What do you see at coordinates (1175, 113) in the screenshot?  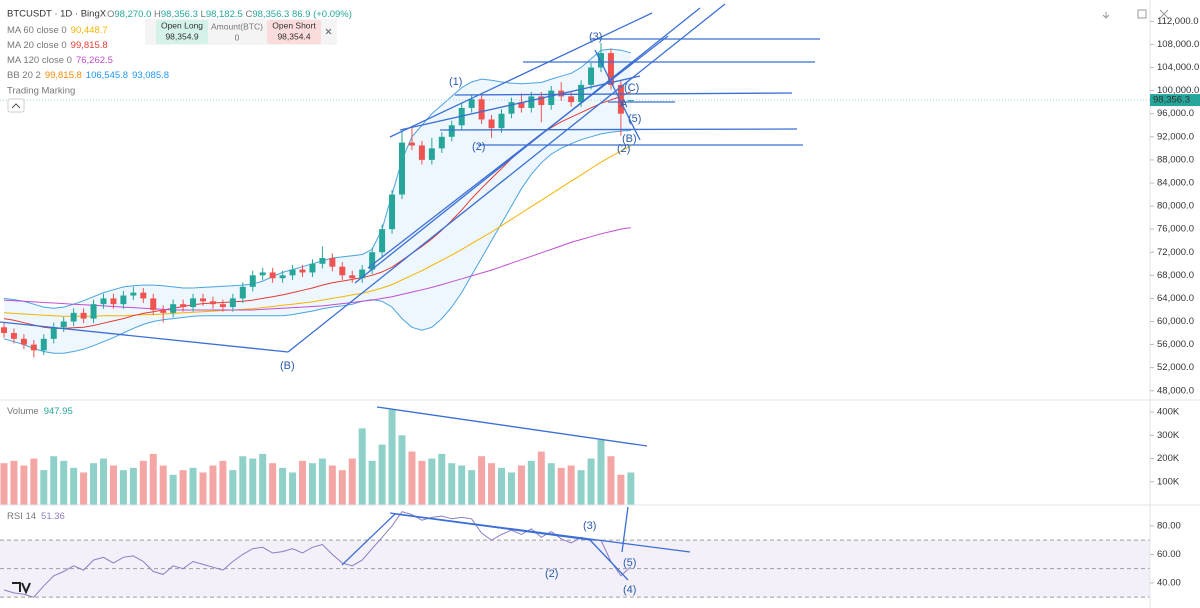 I see `y-tick-label: 96,000.0` at bounding box center [1175, 113].